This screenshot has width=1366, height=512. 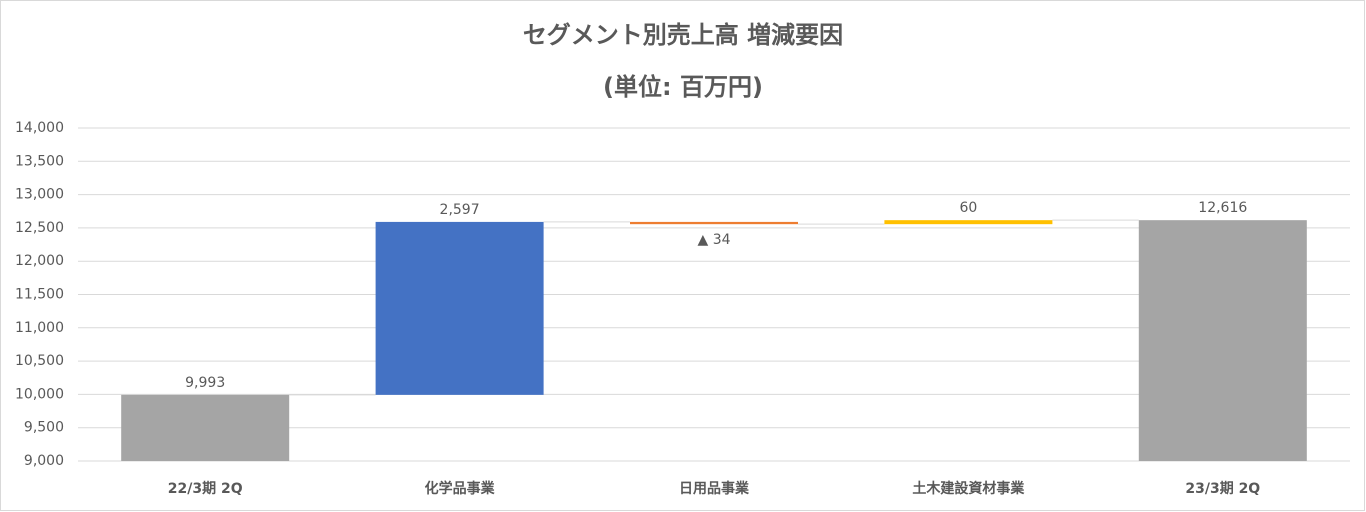 I want to click on x-tick-label: 22/3期 2Q, so click(x=205, y=489).